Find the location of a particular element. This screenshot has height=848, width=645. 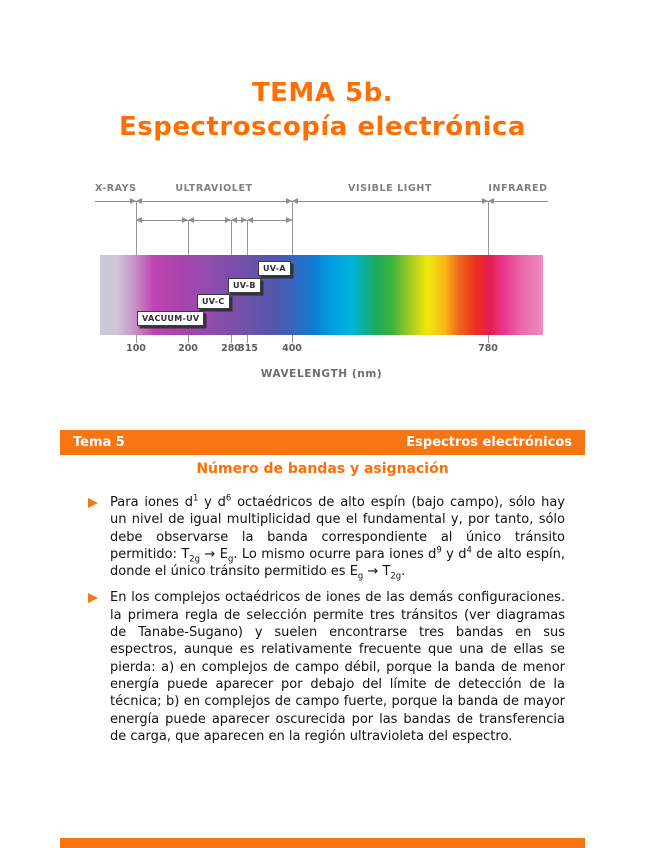

region-label-infrared: INFRARED is located at coordinates (518, 188).